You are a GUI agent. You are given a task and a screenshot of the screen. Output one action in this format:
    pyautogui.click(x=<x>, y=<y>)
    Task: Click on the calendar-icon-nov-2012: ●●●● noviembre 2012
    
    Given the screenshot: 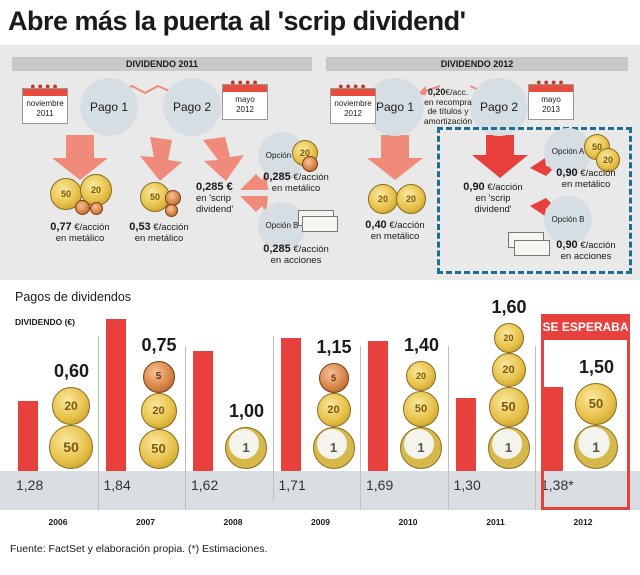 What is the action you would take?
    pyautogui.click(x=353, y=102)
    